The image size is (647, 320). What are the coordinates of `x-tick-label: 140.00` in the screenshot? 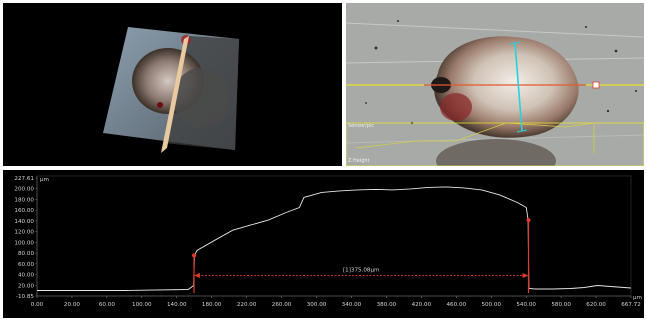 It's located at (177, 305).